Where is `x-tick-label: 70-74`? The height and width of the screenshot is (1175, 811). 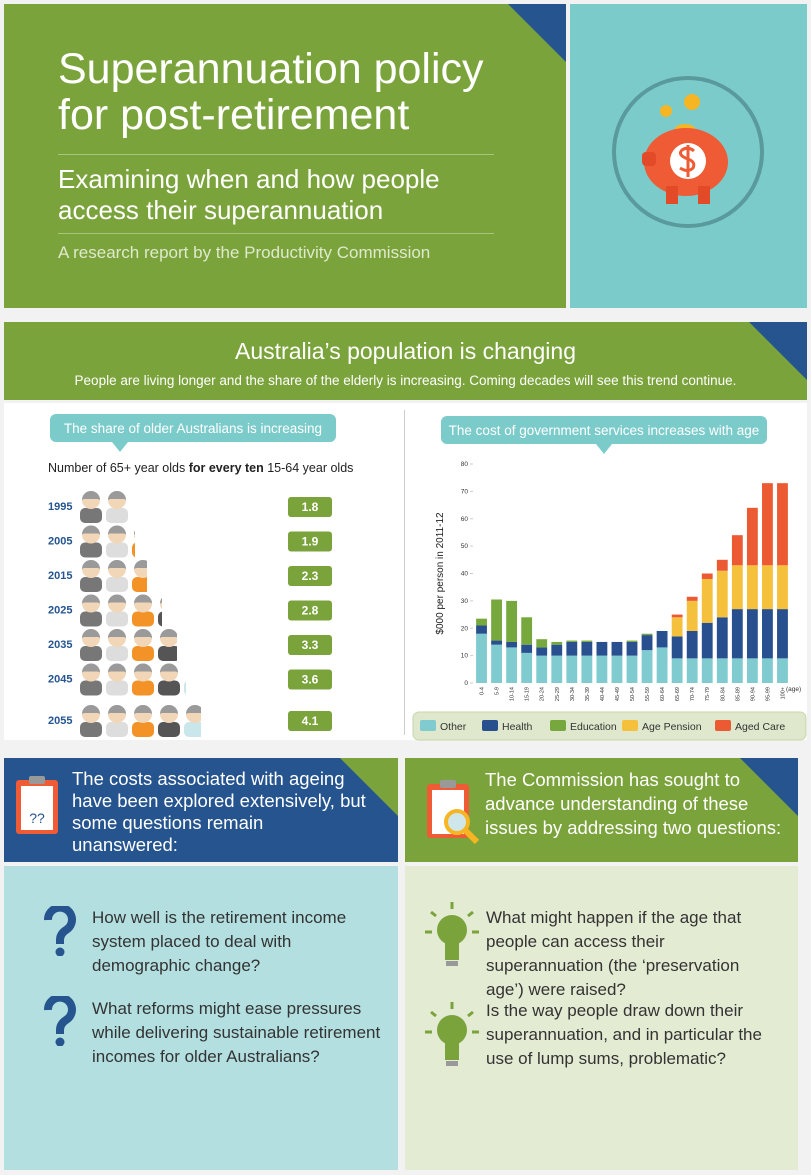
x-tick-label: 70-74 is located at coordinates (693, 694).